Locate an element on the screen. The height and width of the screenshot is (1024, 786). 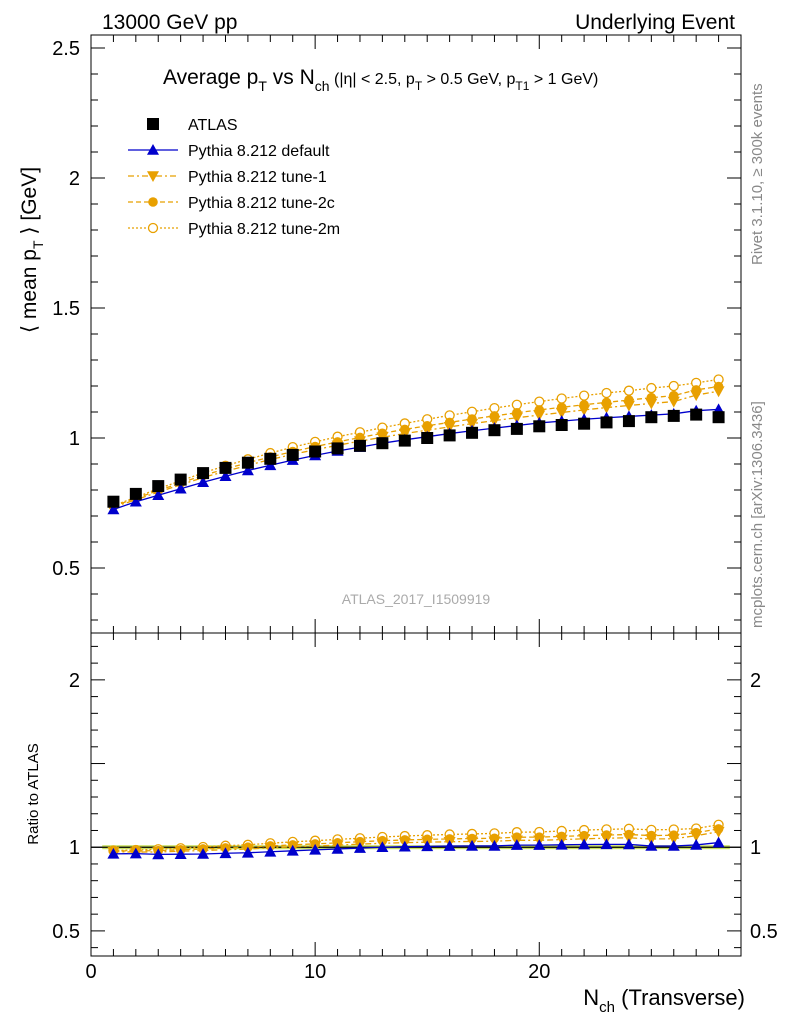
legend-entry: Pythia 8.212 default is located at coordinates (229, 151).